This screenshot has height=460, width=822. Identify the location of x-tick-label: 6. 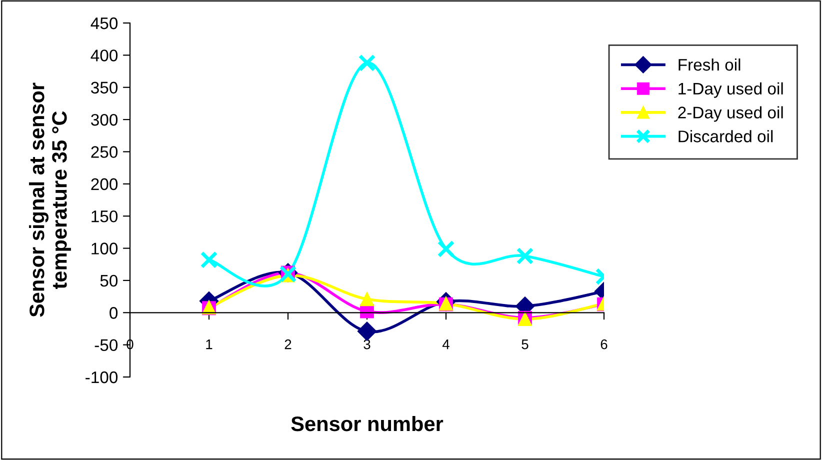
(604, 344).